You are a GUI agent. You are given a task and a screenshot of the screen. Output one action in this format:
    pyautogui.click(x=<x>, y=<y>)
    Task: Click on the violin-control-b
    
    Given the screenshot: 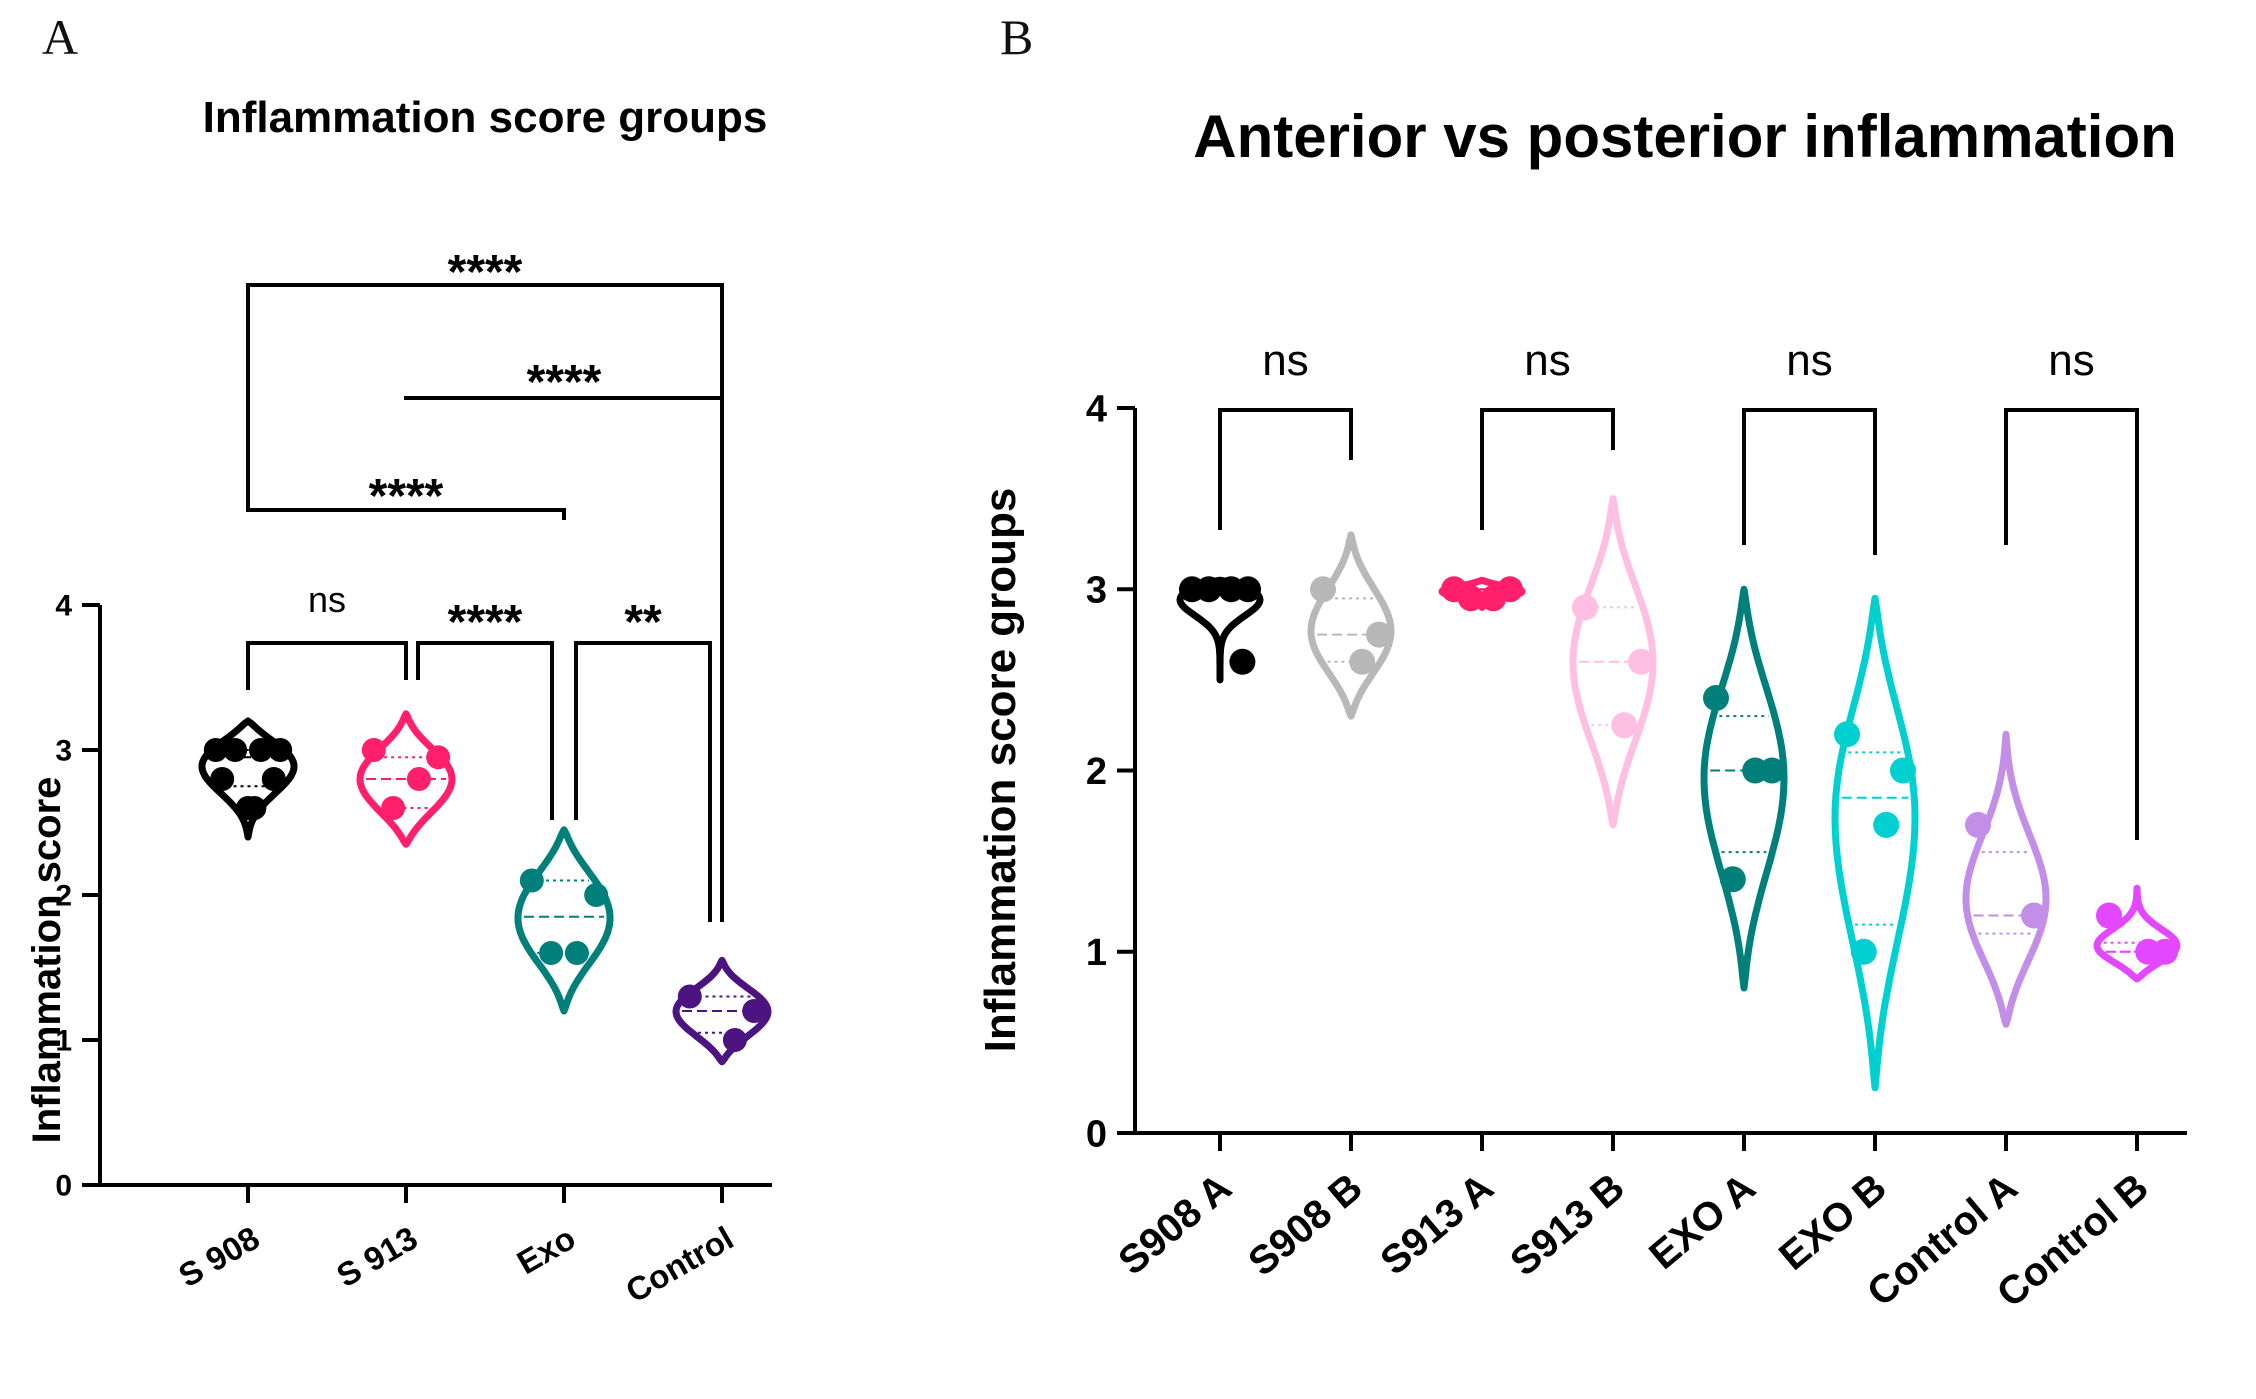 What is the action you would take?
    pyautogui.click(x=2137, y=933)
    